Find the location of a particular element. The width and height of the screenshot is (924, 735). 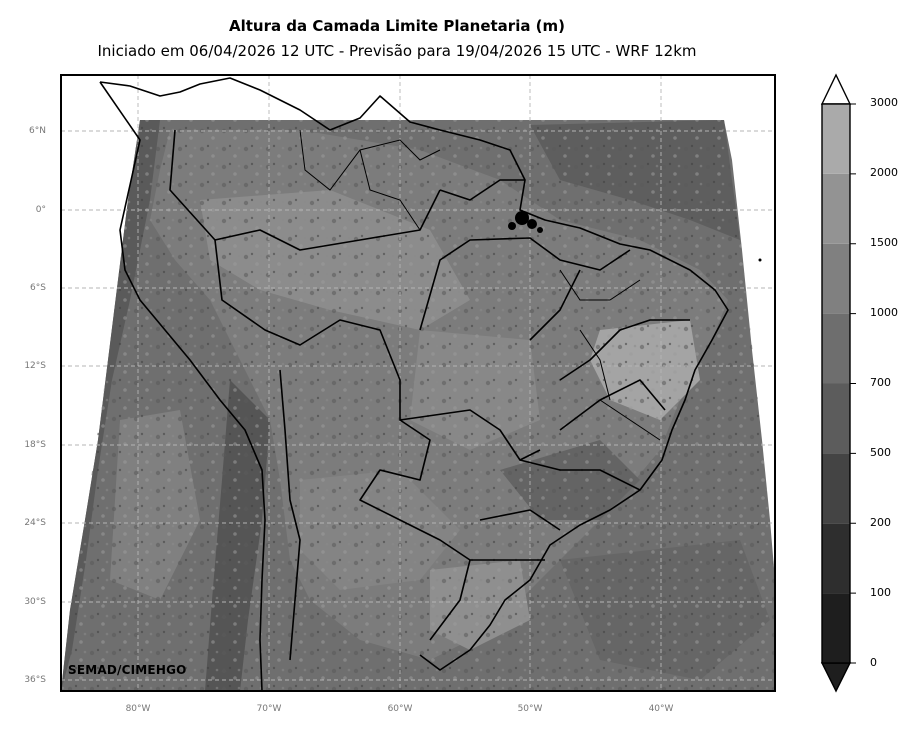

lon-label: 60°W is located at coordinates (400, 709).